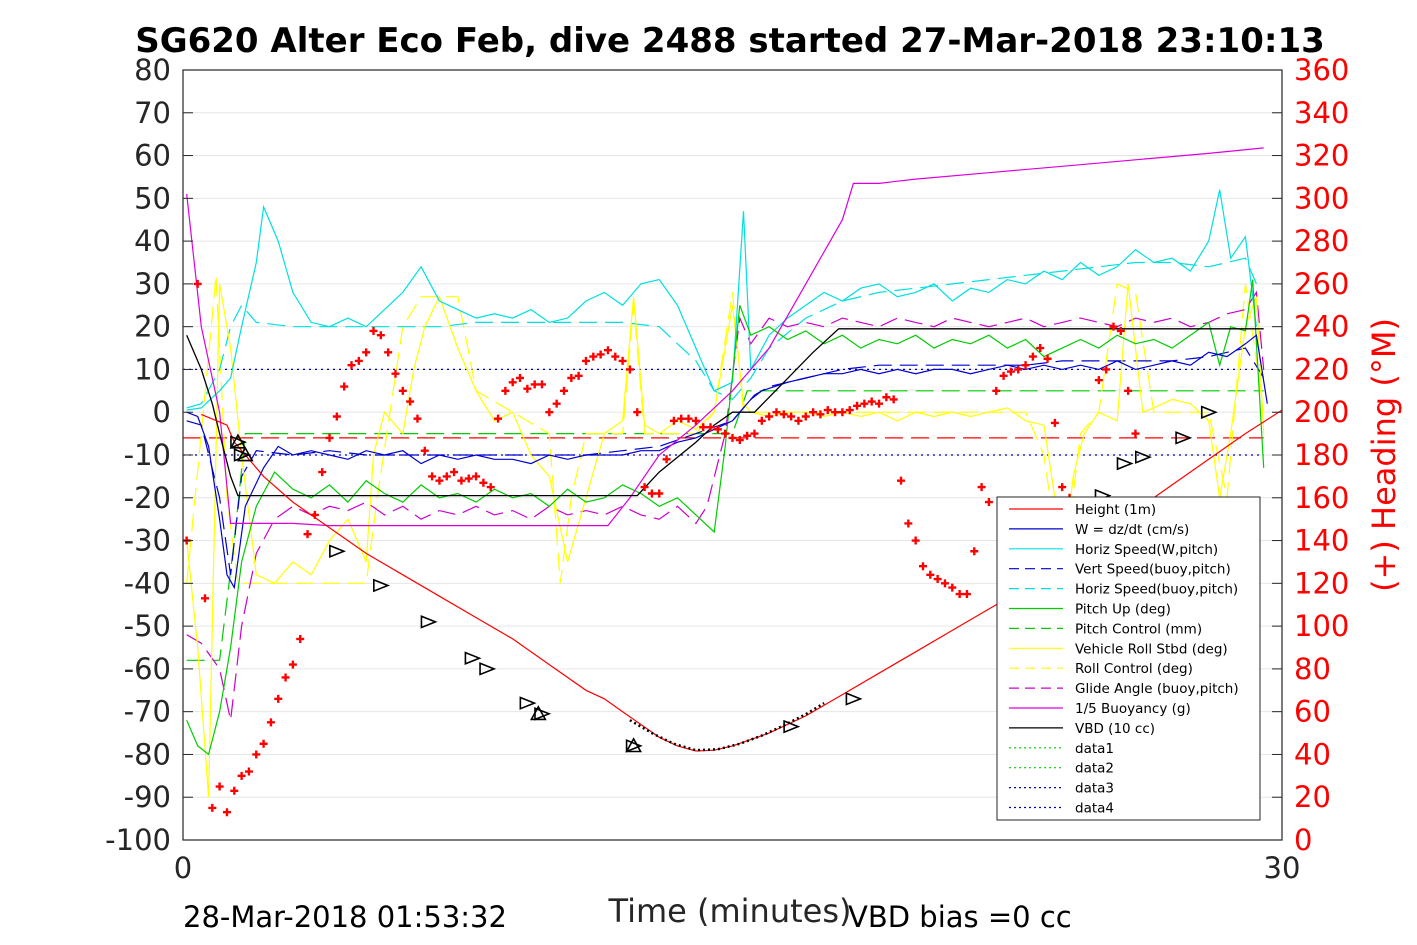 Image resolution: width=1417 pixels, height=945 pixels. What do you see at coordinates (152, 241) in the screenshot?
I see `left-tick-label-4: 40` at bounding box center [152, 241].